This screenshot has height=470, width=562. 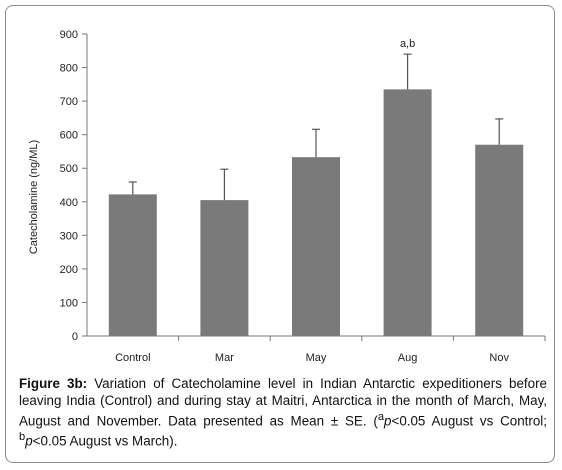 What do you see at coordinates (69, 236) in the screenshot?
I see `y-tick-label: 300` at bounding box center [69, 236].